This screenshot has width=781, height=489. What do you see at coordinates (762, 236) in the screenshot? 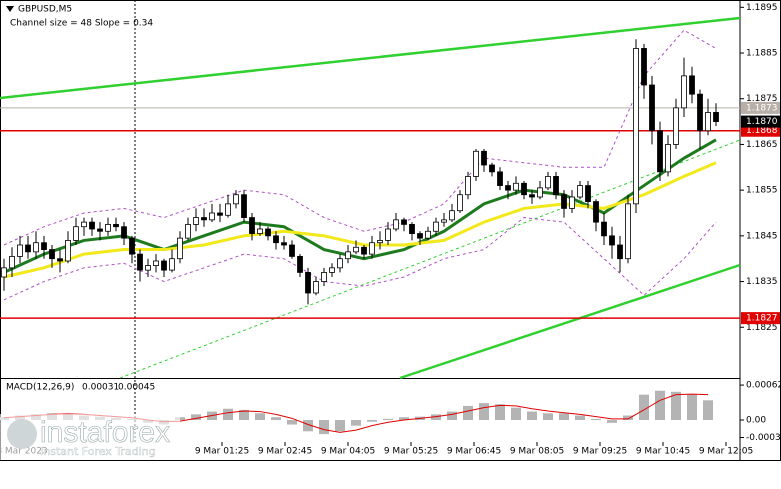
I see `y-tick-label: 1.1845` at bounding box center [762, 236].